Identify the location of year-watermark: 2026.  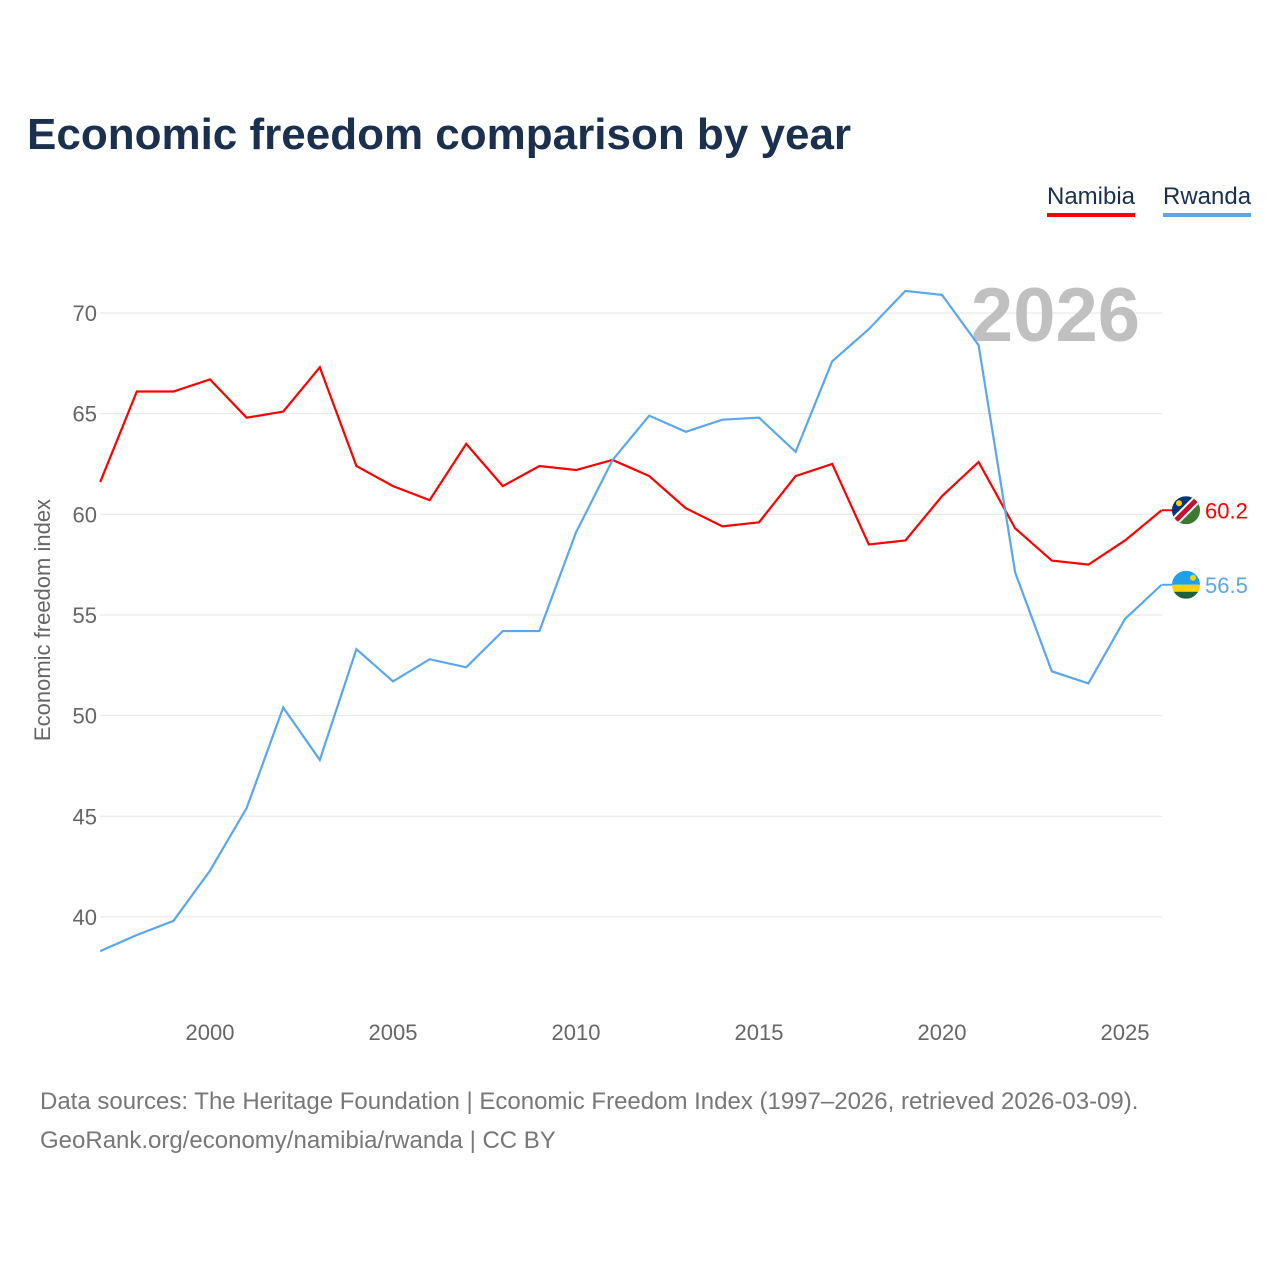
(1055, 315).